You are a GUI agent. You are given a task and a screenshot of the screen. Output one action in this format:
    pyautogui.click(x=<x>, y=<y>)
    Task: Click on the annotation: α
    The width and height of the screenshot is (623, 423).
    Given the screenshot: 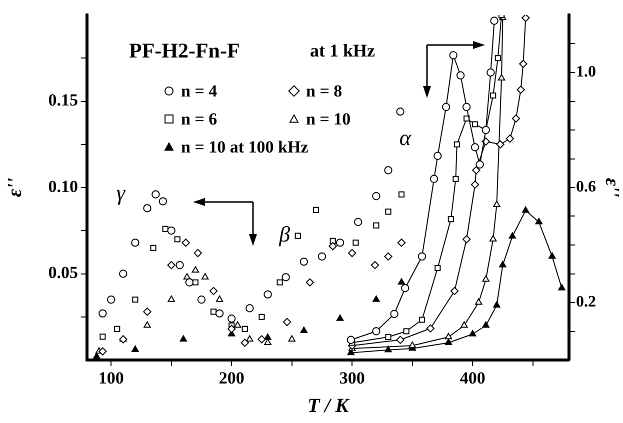 What is the action you would take?
    pyautogui.click(x=405, y=137)
    